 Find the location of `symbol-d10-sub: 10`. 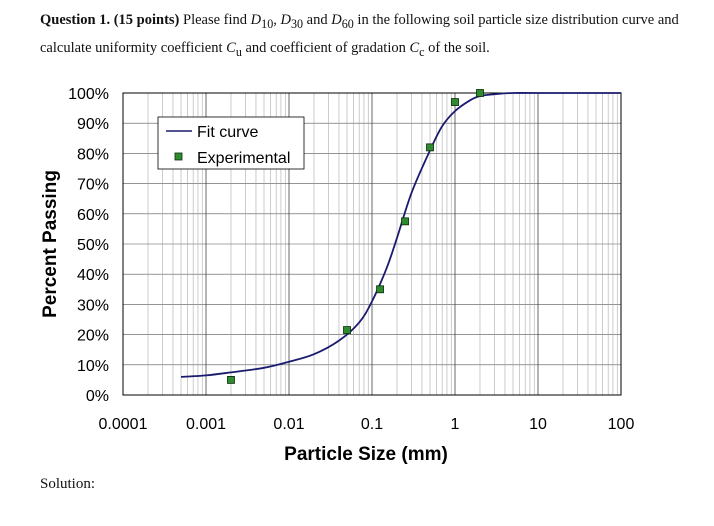

symbol-d10-sub: 10 is located at coordinates (267, 23).